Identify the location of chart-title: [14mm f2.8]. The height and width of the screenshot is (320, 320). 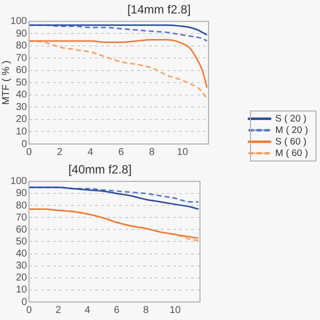
(159, 9).